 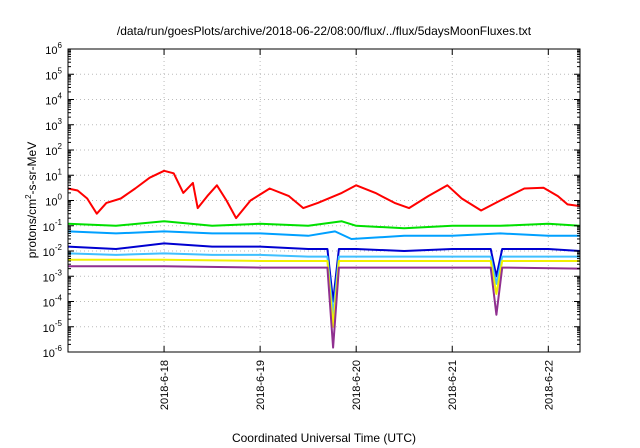 What do you see at coordinates (324, 438) in the screenshot?
I see `x-axis-label: Coordinated Universal Time (UTC)` at bounding box center [324, 438].